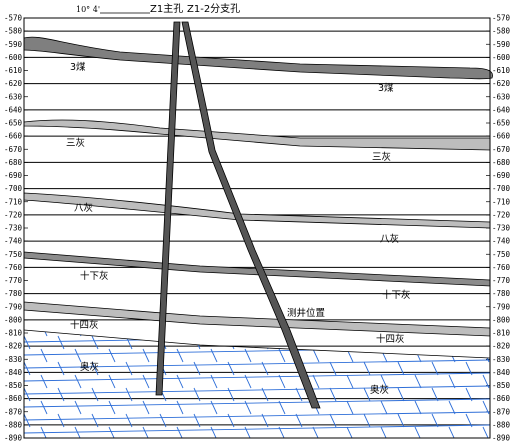 This screenshot has width=510, height=445. Describe the element at coordinates (396, 295) in the screenshot. I see `limestone10-label-right: 十下灰` at that location.